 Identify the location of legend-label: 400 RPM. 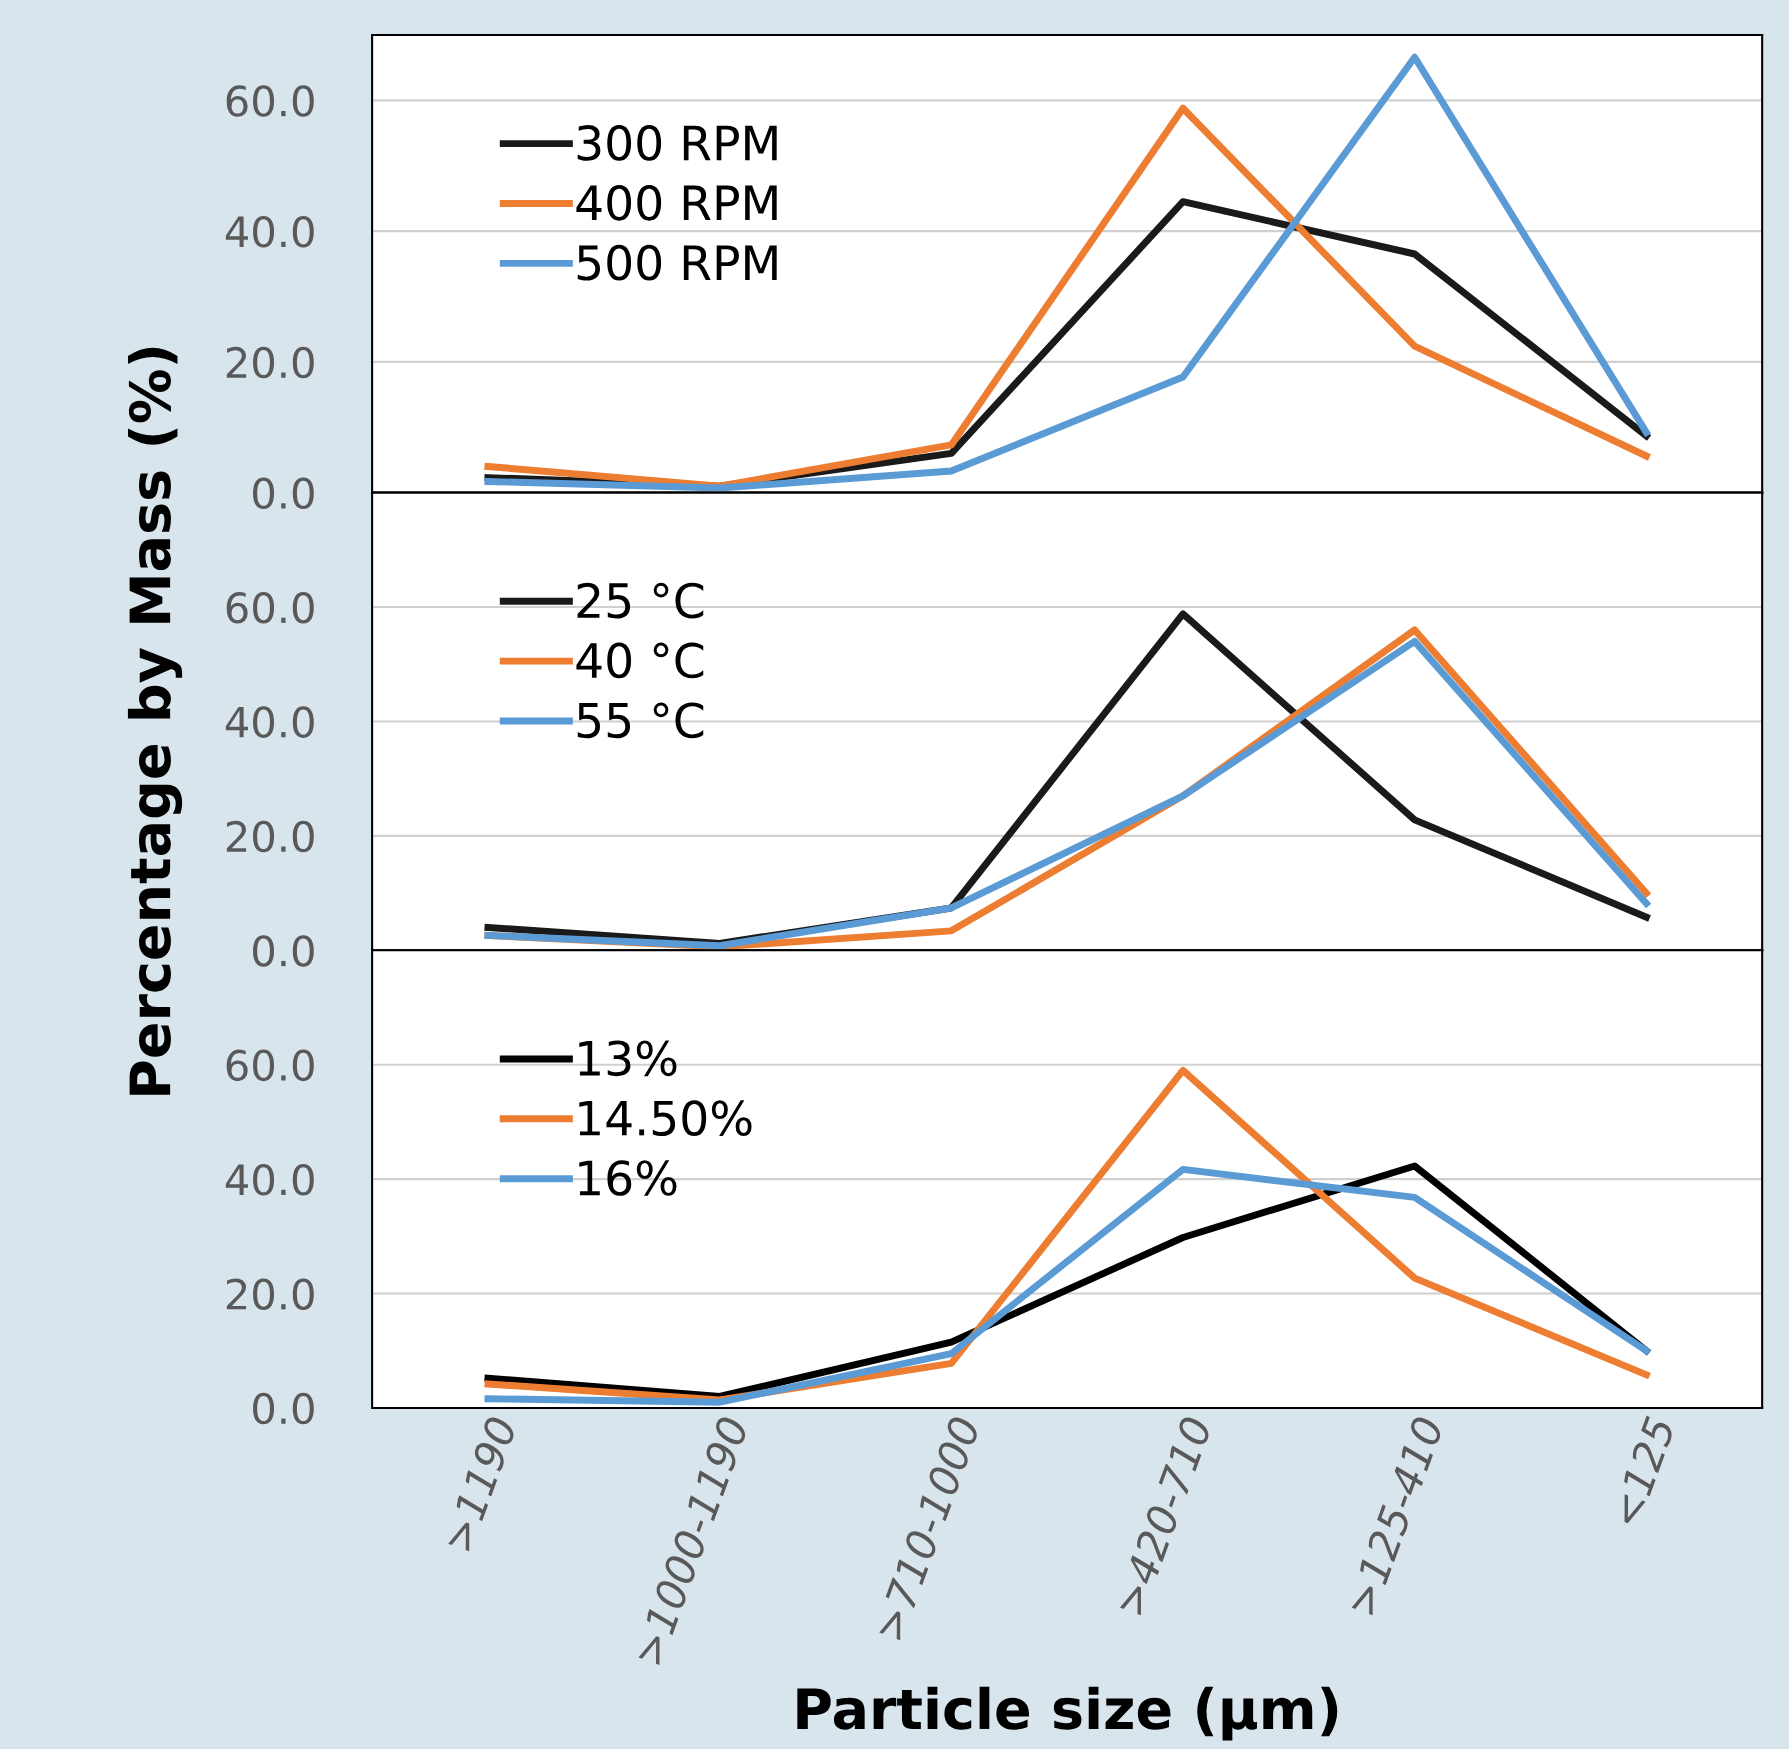
(676, 202).